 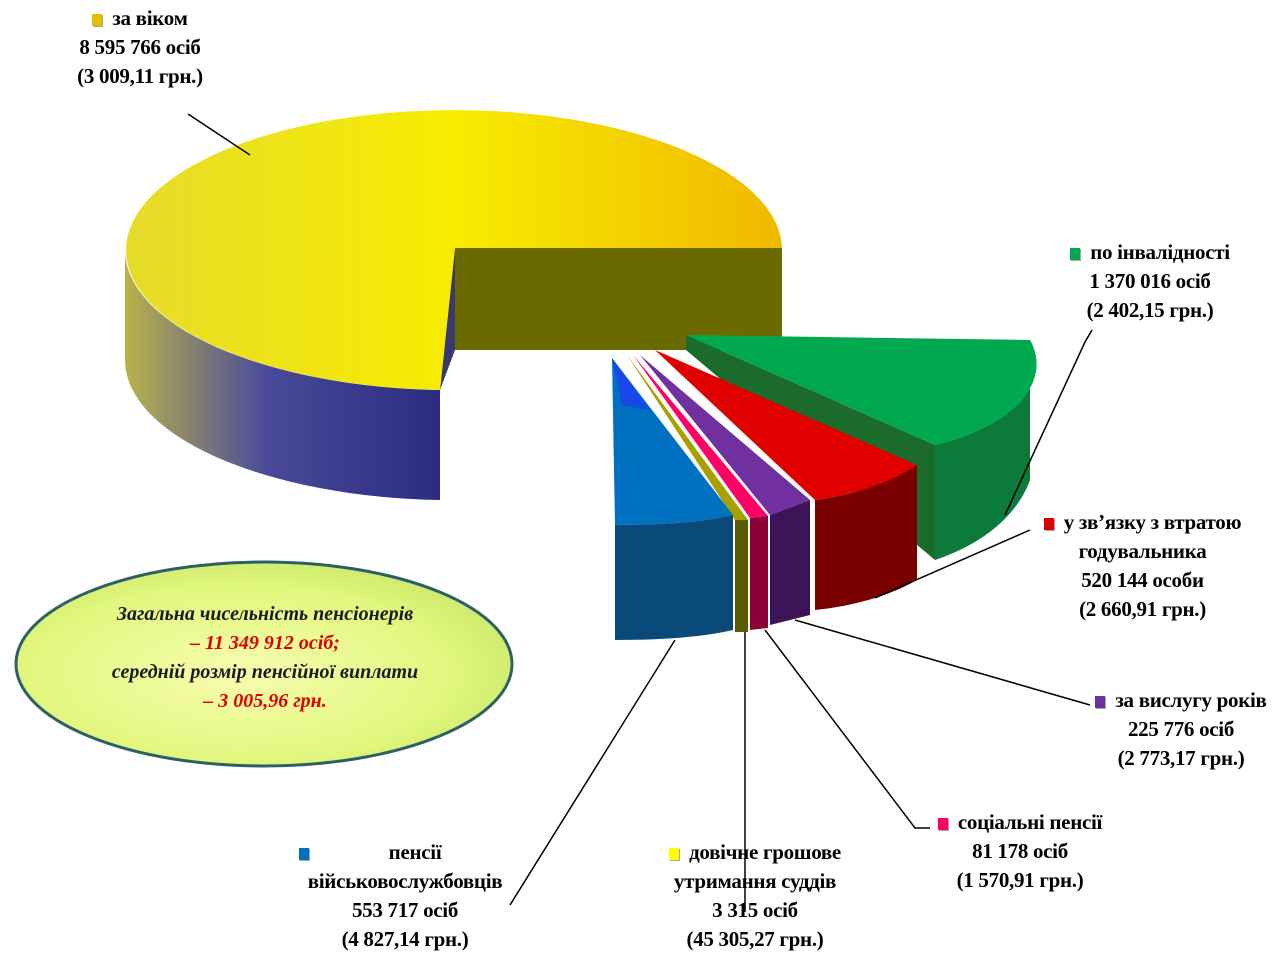 What do you see at coordinates (631, 384) in the screenshot?
I see `slice-military-highlight` at bounding box center [631, 384].